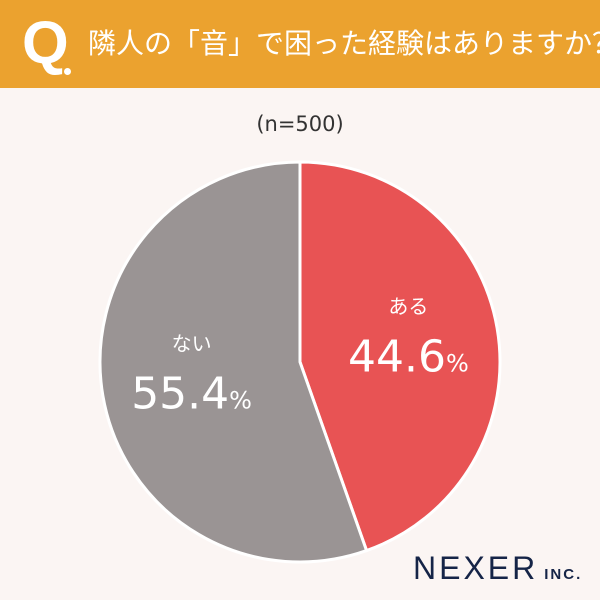 This screenshot has width=600, height=600. I want to click on question-title: 隣人の「音」で困った経験はありますか？, so click(344, 43).